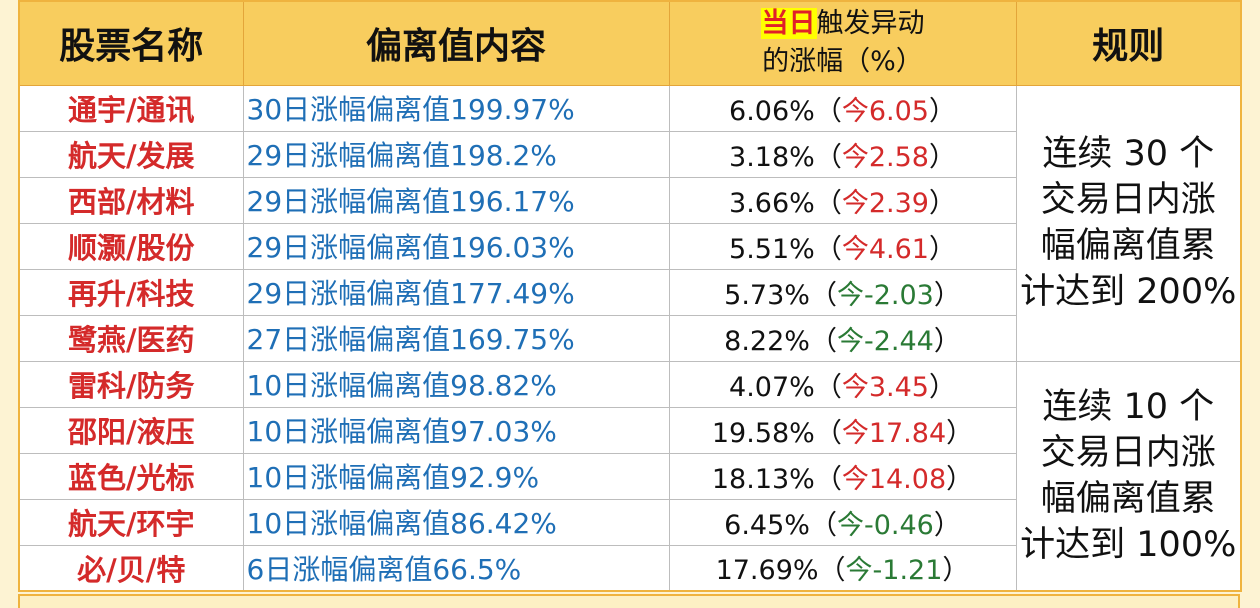 The image size is (1260, 608). Describe the element at coordinates (456, 108) in the screenshot. I see `deviation-cell: 30日涨幅偏离值199.97%` at that location.